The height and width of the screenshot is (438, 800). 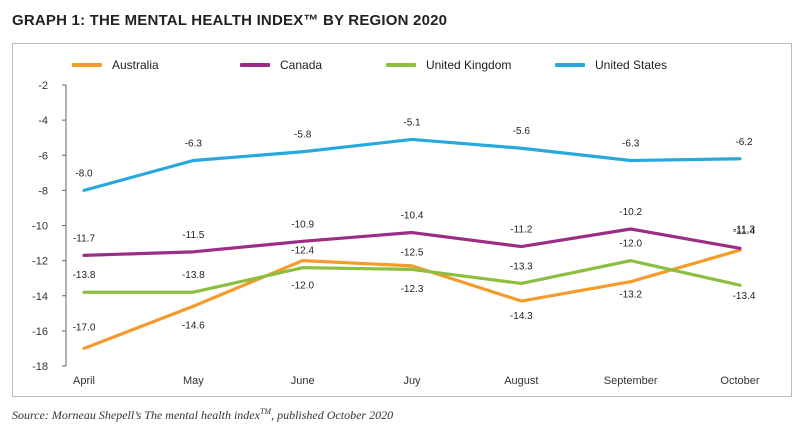 I want to click on data-label: -12.4, so click(x=302, y=251).